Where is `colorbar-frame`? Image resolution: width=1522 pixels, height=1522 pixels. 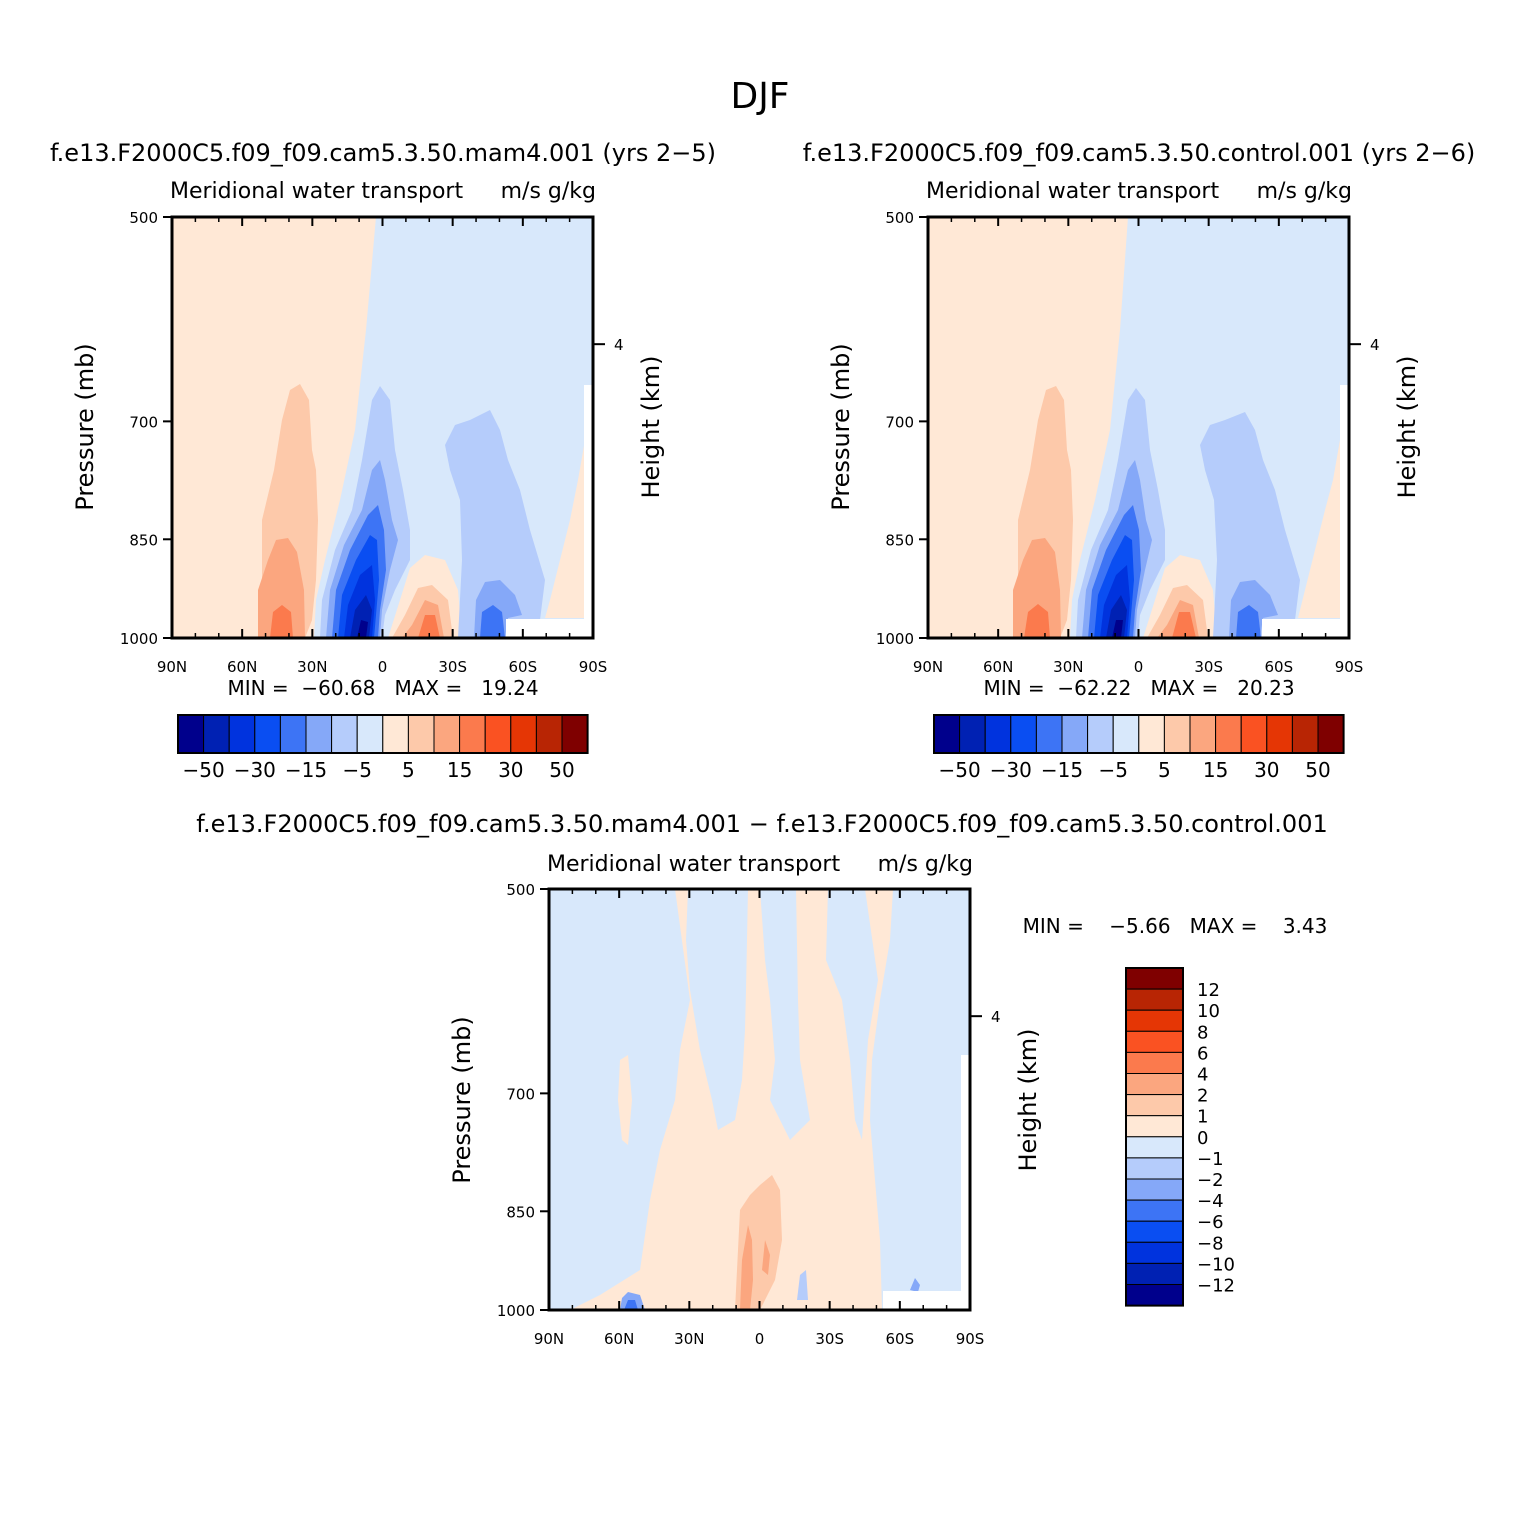
colorbar-frame is located at coordinates (1154, 1137).